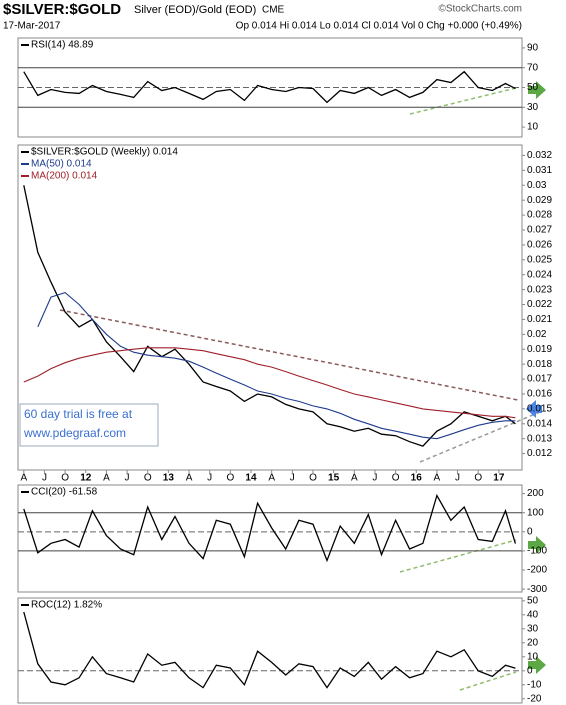  Describe the element at coordinates (64, 176) in the screenshot. I see `legend-entry: MA(200) 0.014` at that location.